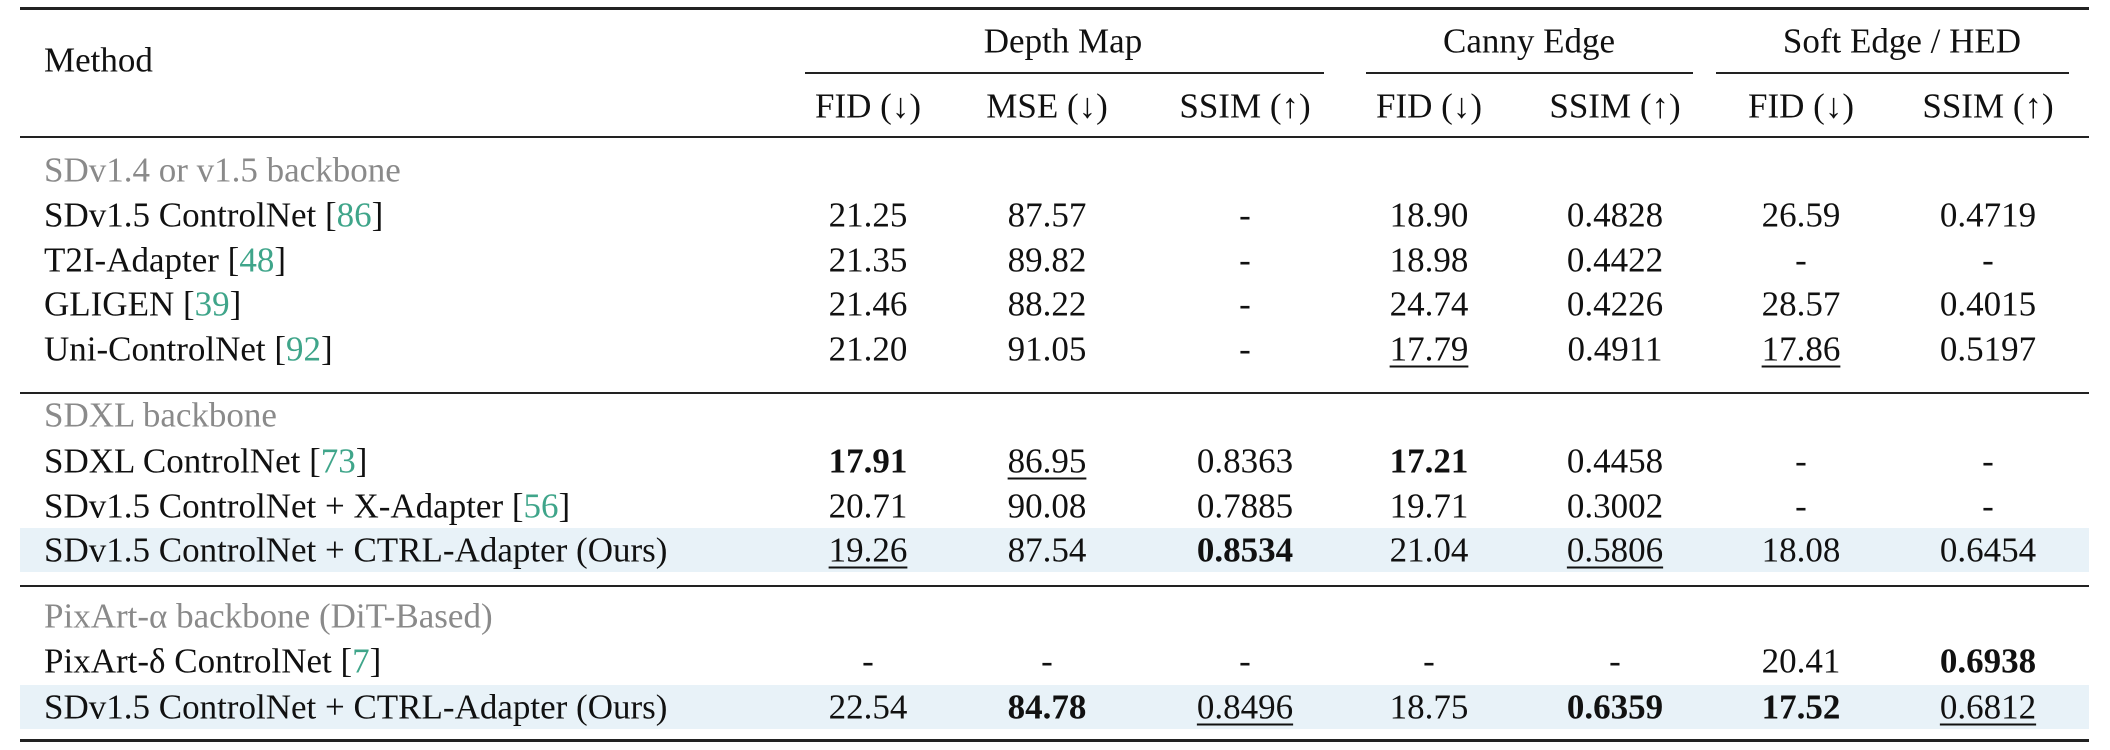 This screenshot has width=2110, height=750. I want to click on section-label: PixArt-α backbone (DiT-Based), so click(268, 616).